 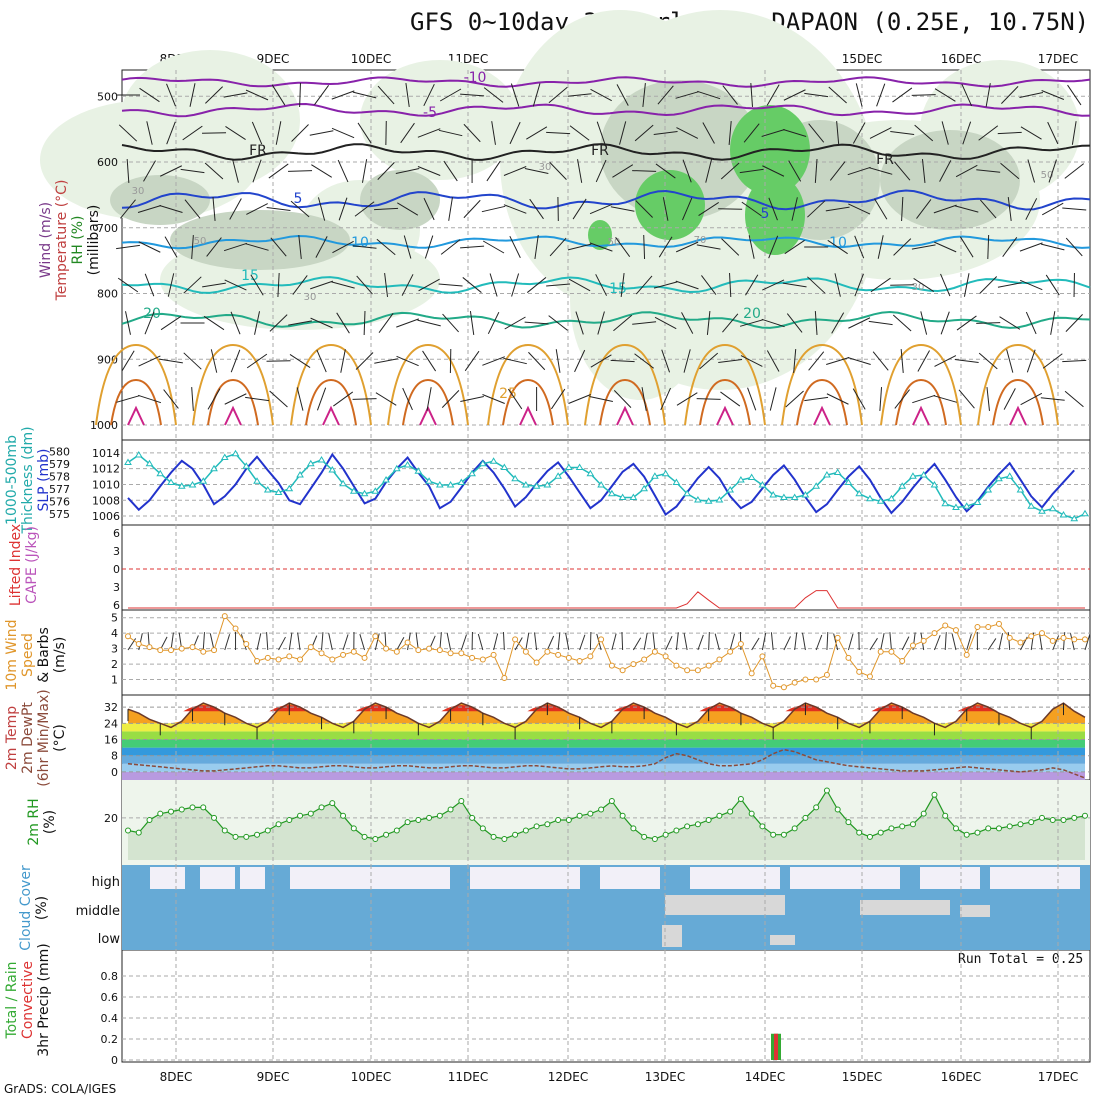 I want to click on cloud-gap-high, so click(x=217, y=878).